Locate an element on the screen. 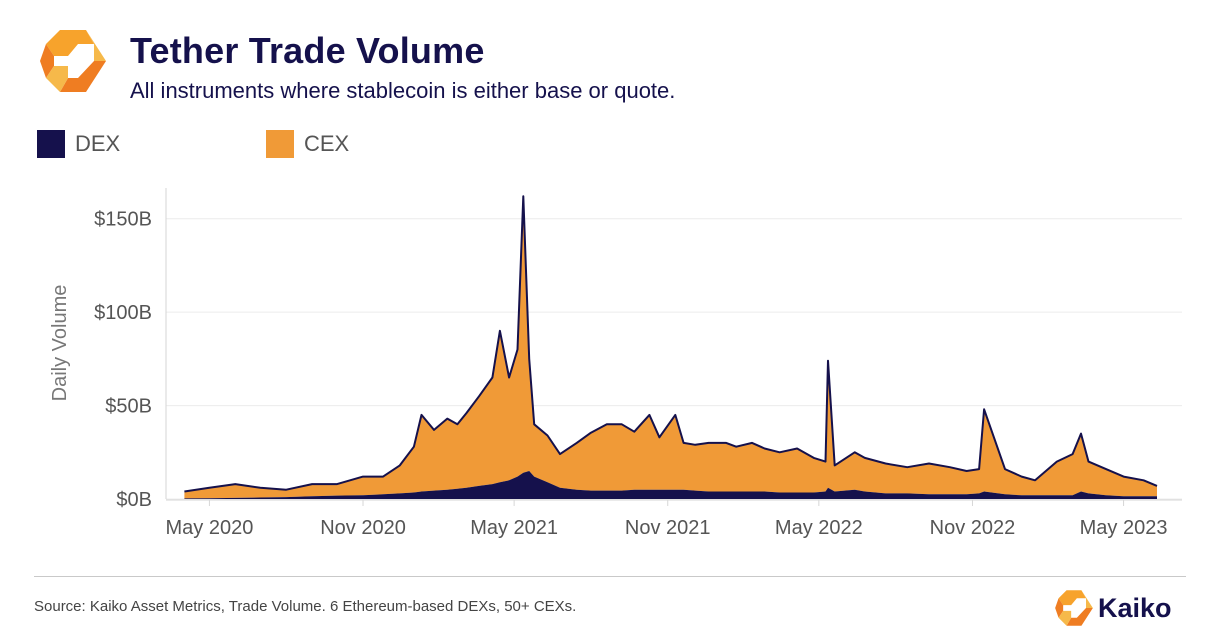 The height and width of the screenshot is (640, 1216). x-tick-label: May 2021 is located at coordinates (514, 528).